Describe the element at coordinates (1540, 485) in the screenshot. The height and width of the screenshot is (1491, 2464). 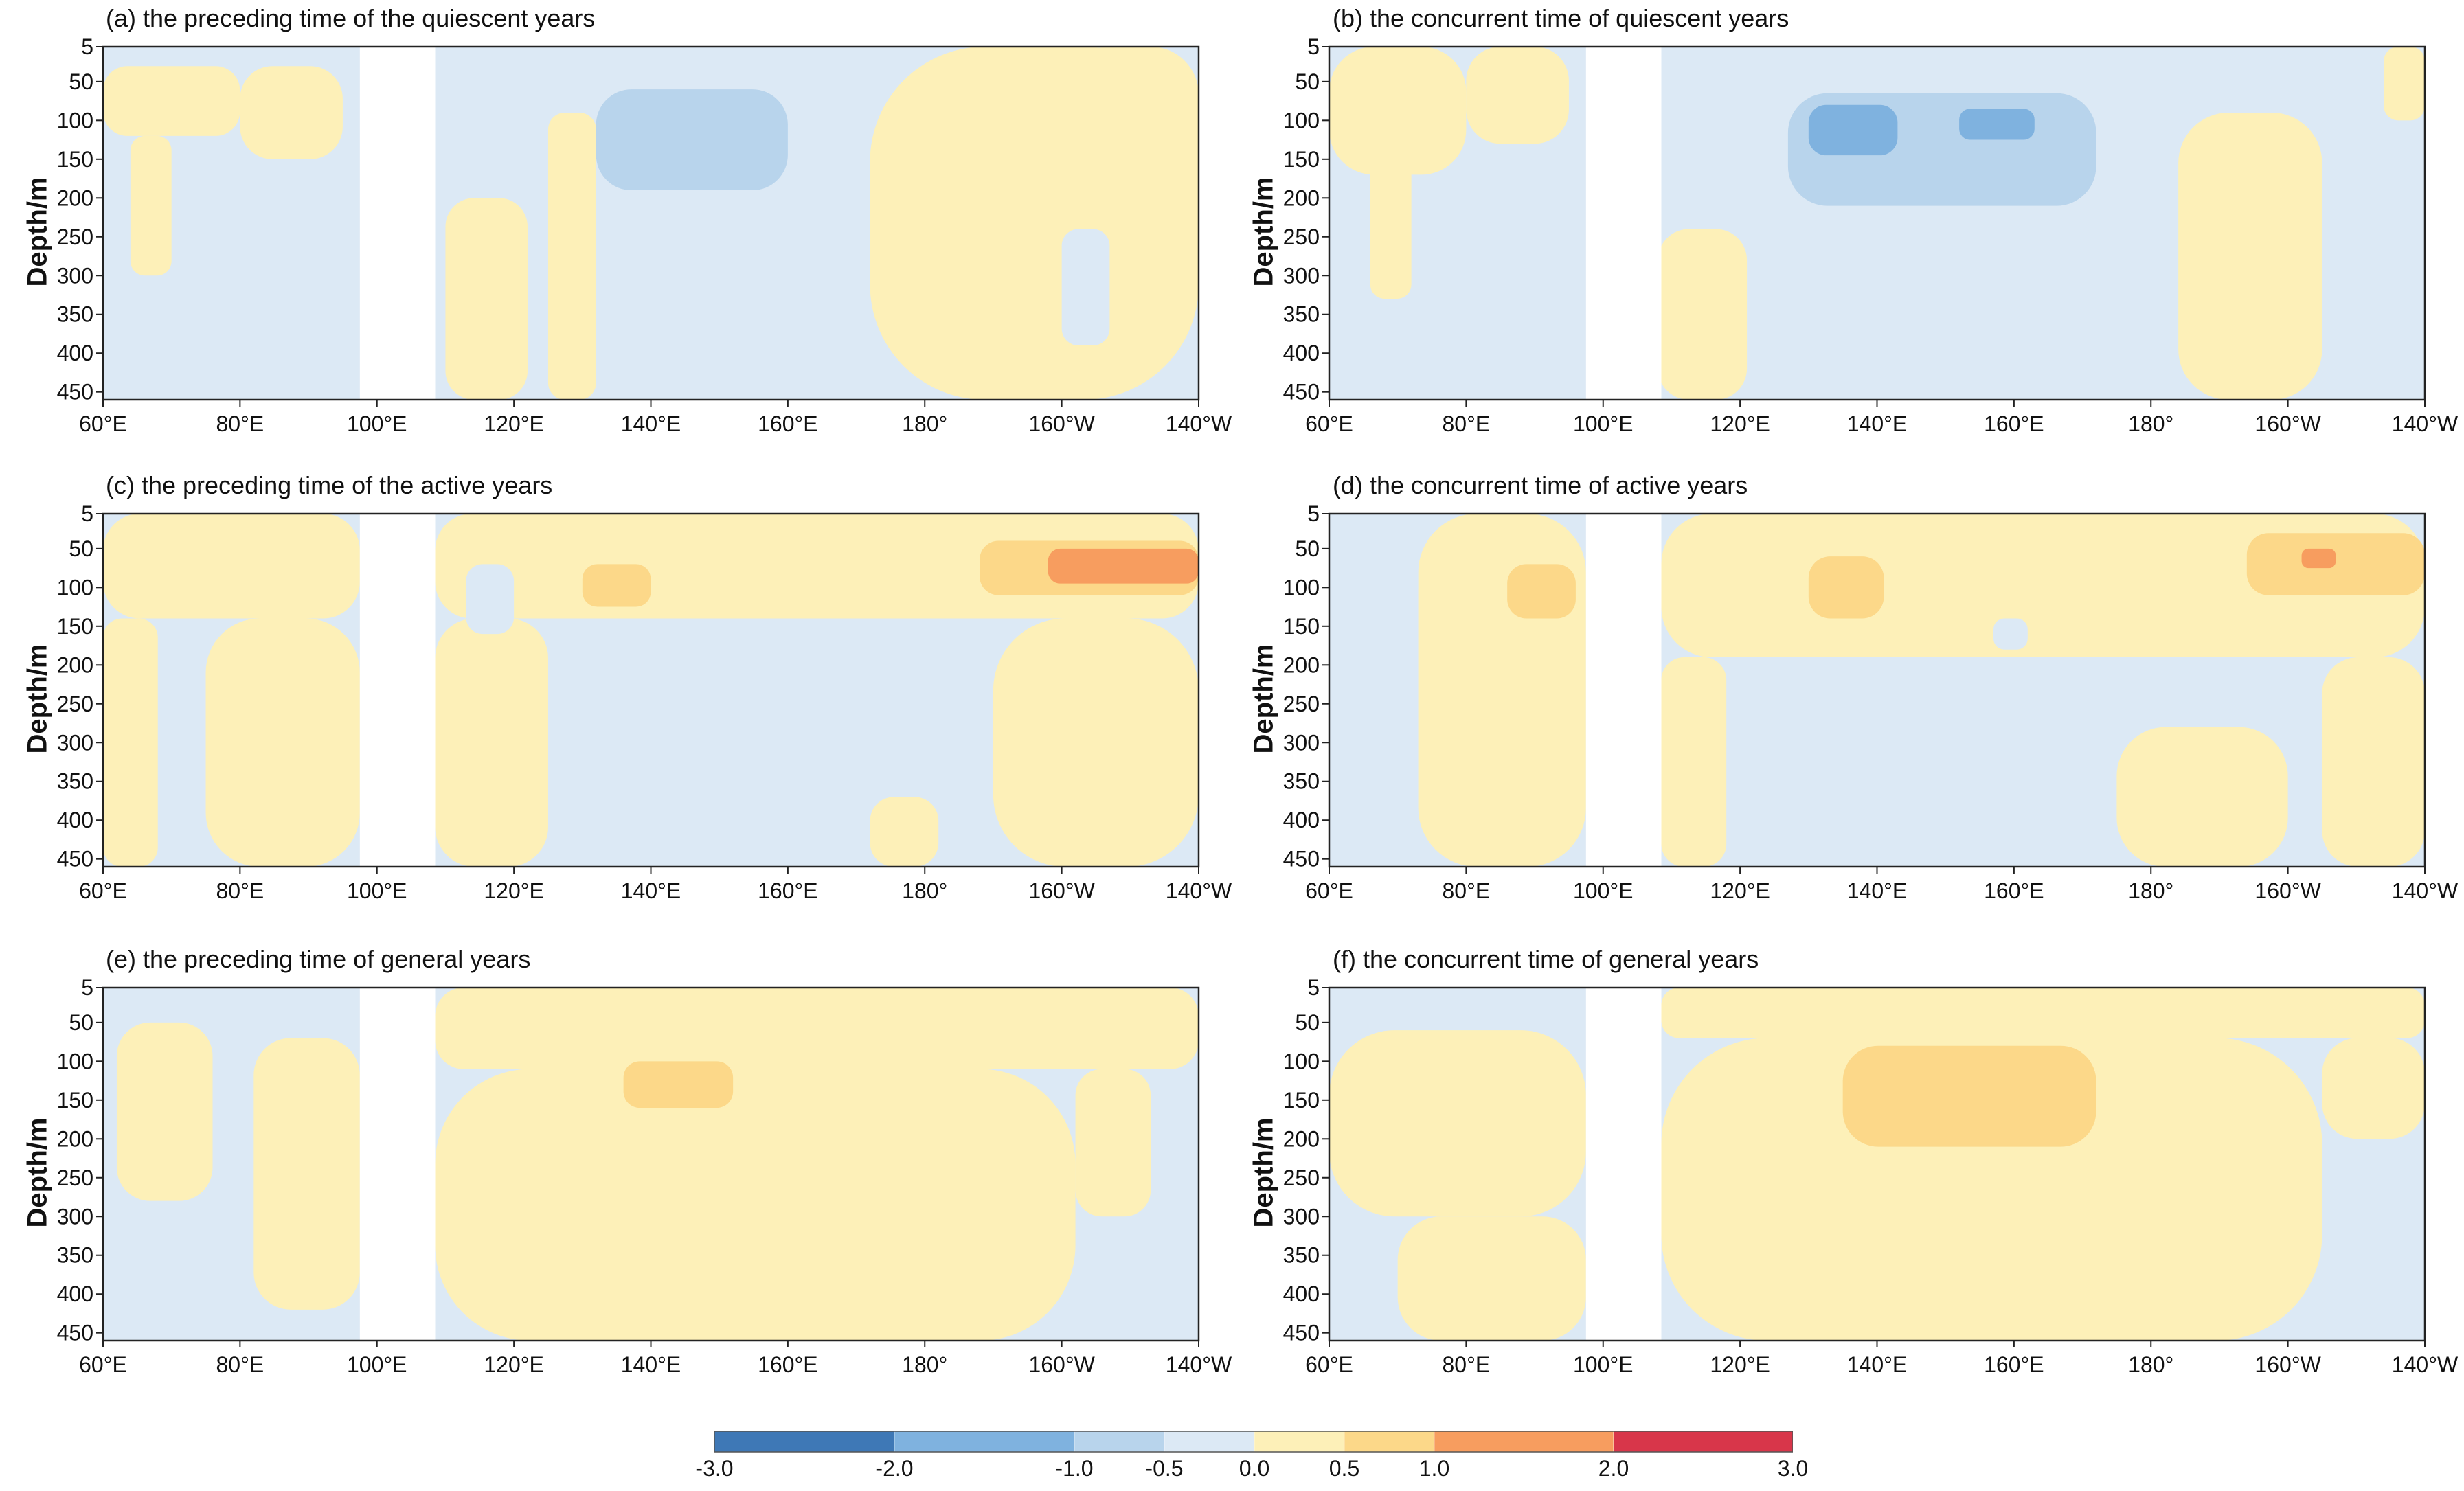
I see `panel-title: (d) the concurrent time of active years` at that location.